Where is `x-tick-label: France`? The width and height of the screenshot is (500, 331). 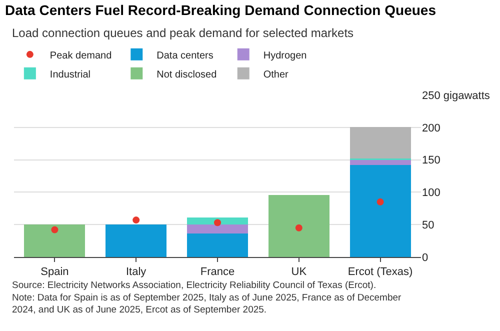 x-tick-label: France is located at coordinates (217, 272).